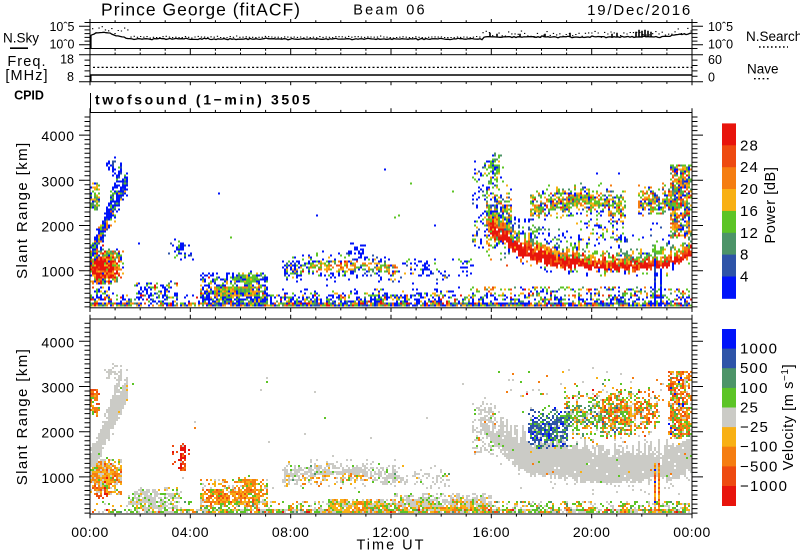 Image resolution: width=800 pixels, height=554 pixels. I want to click on svg-text: Freq., so click(26, 62).